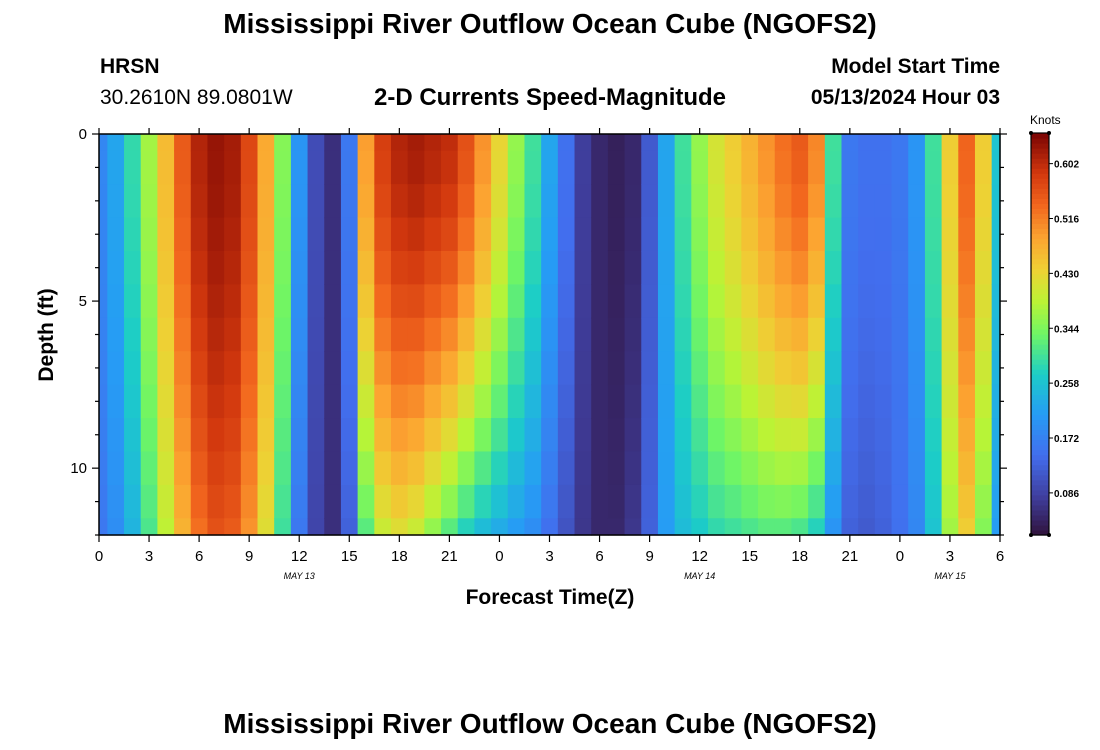 This screenshot has height=750, width=1100. I want to click on x-tick-label: 3, so click(549, 556).